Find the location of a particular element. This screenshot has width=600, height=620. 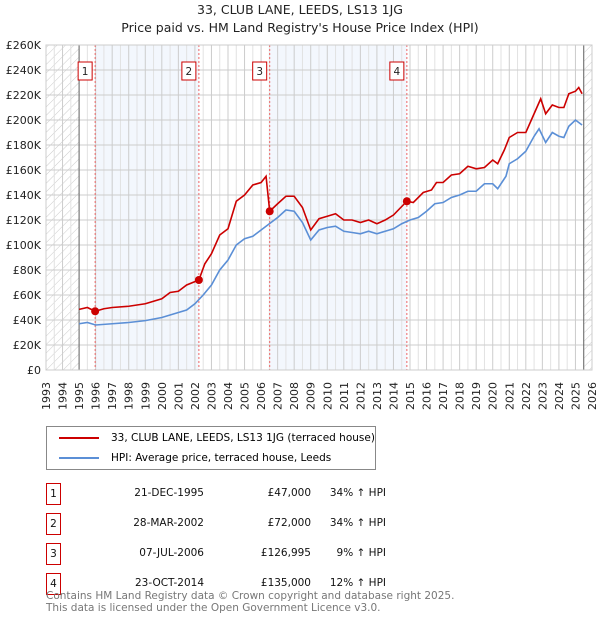

sale-price: £126,995 is located at coordinates (285, 553).